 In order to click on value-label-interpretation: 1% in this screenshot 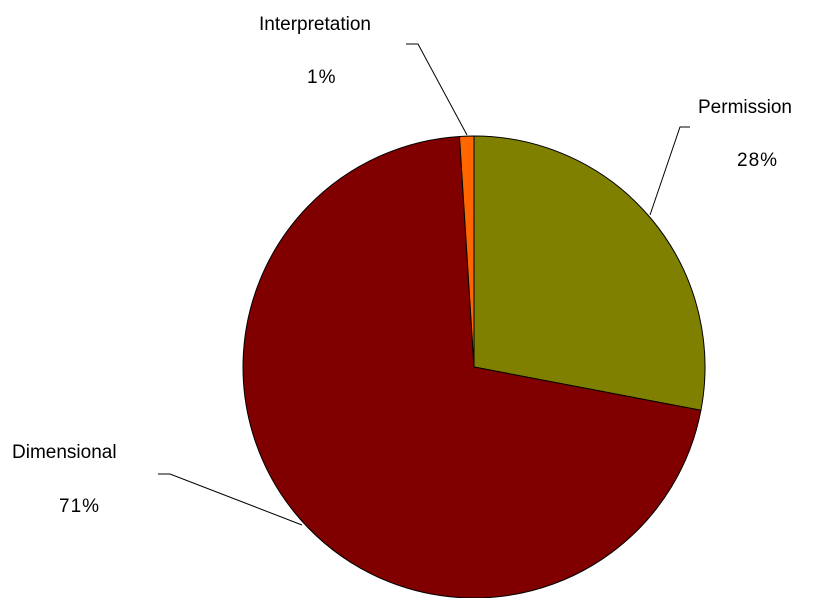, I will do `click(321, 77)`.